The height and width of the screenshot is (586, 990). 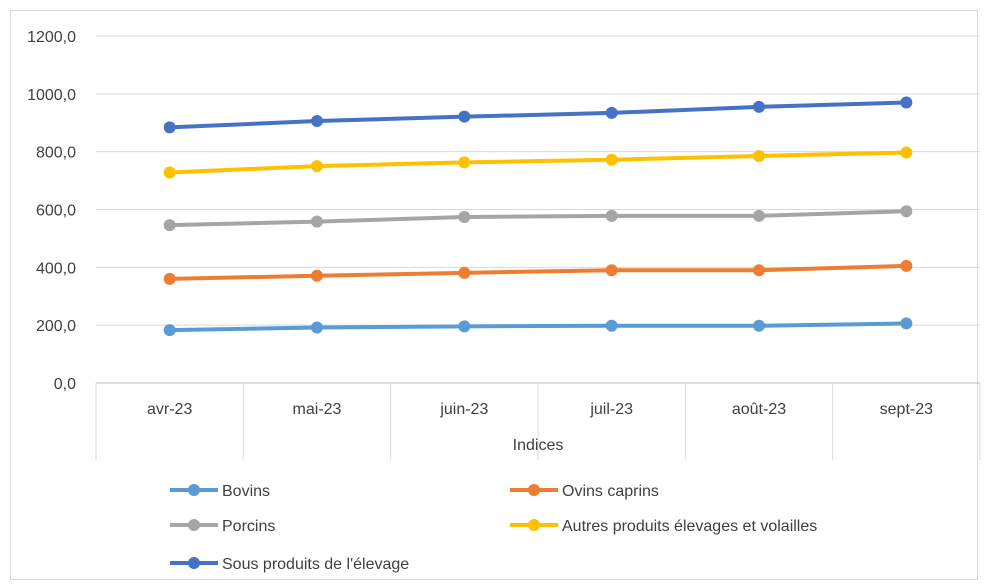 I want to click on x-tick-label: juin-23, so click(x=463, y=409).